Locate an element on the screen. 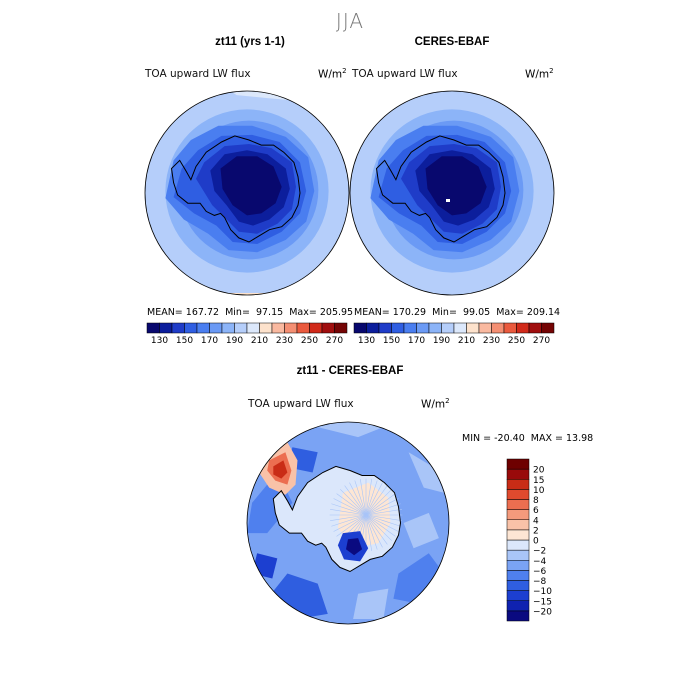 The height and width of the screenshot is (700, 700). colorbar-tick-label: 170 is located at coordinates (416, 341).